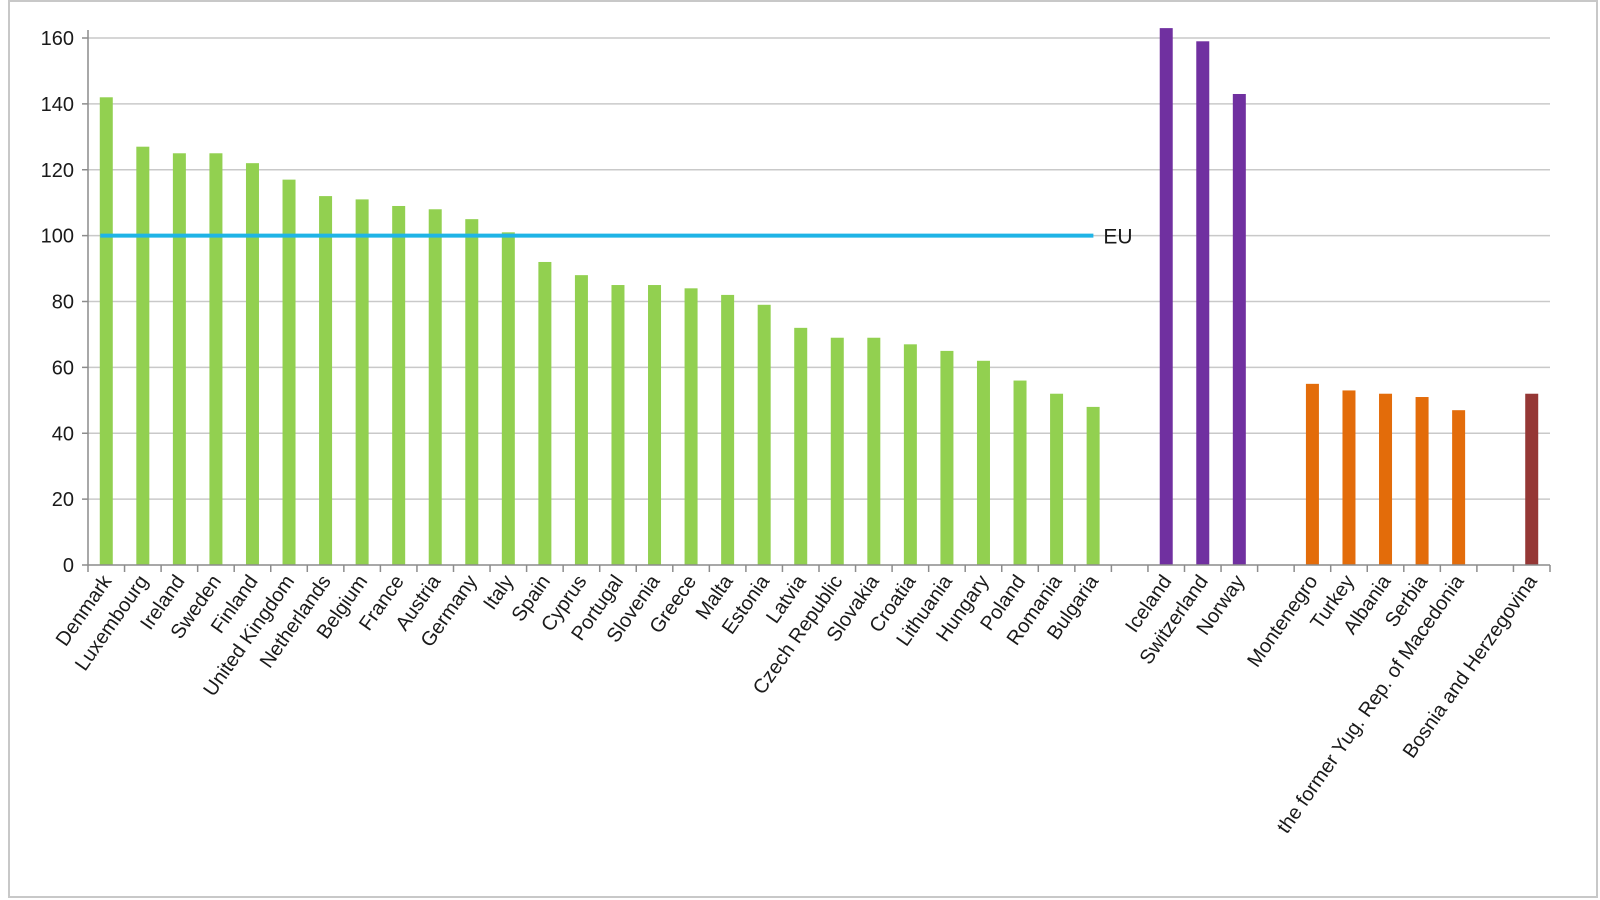  I want to click on y-axis: 0 20 40 60 80 100 120 140 160, so click(65, 302).